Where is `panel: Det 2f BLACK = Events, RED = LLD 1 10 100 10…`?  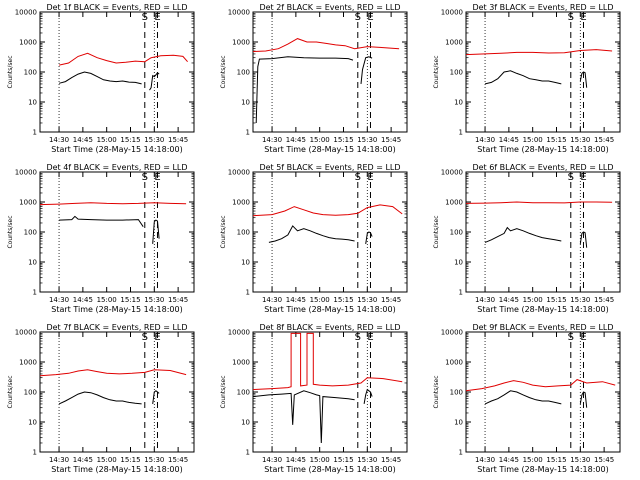 panel: Det 2f BLACK = Events, RED = LLD 1 10 100 10… is located at coordinates (314, 78).